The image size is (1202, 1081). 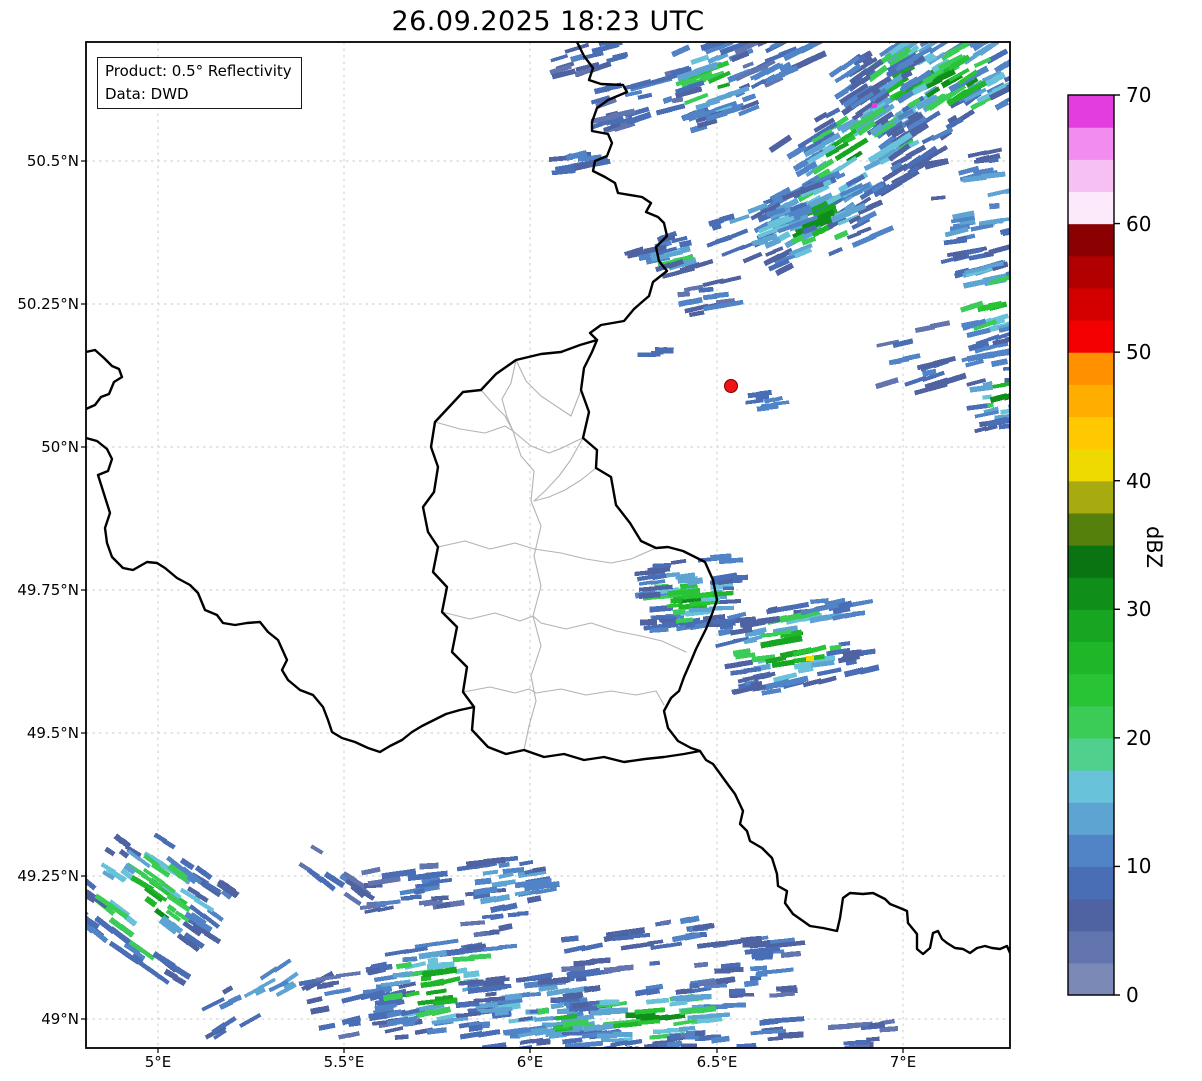 I want to click on colorbar-tick-label: 70, so click(x=1139, y=95).